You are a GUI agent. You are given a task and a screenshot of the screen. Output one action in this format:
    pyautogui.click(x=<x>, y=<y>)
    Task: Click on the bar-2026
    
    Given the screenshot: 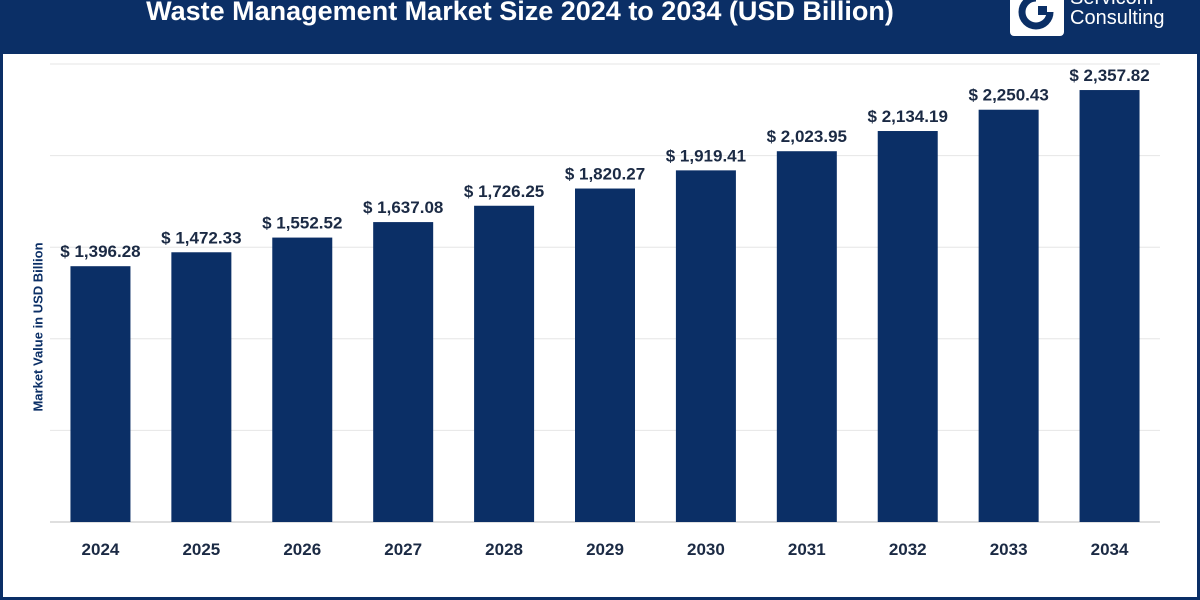 What is the action you would take?
    pyautogui.click(x=302, y=379)
    